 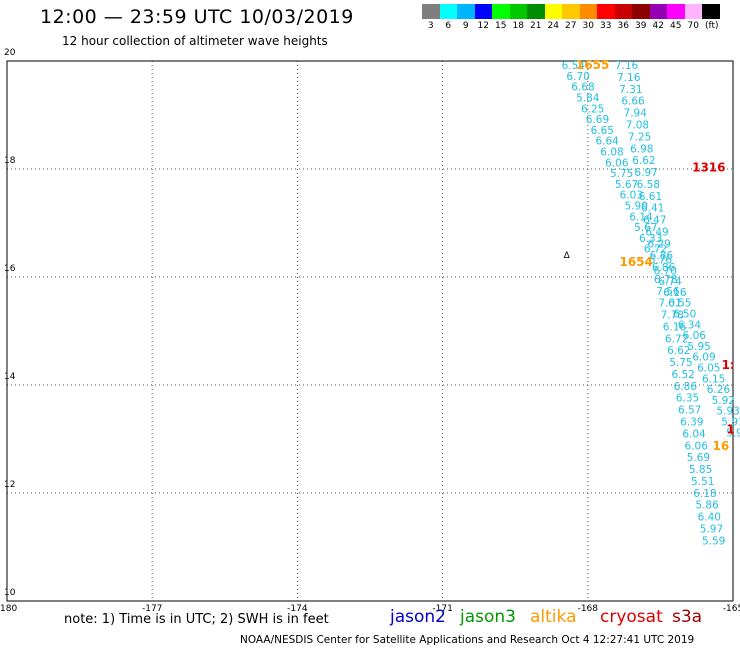 What do you see at coordinates (597, 120) in the screenshot?
I see `wave-height-value-track-a: 6.69` at bounding box center [597, 120].